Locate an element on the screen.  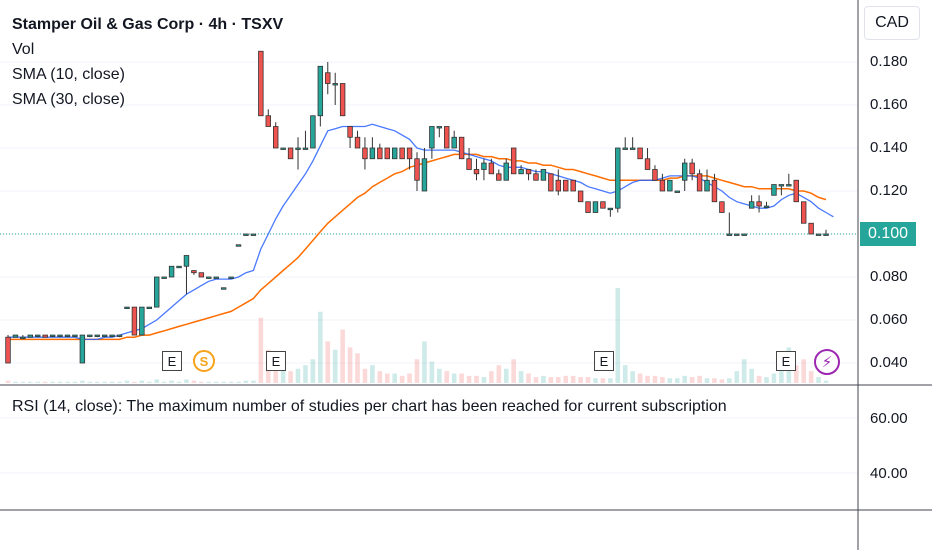
split-marker: S is located at coordinates (204, 361).